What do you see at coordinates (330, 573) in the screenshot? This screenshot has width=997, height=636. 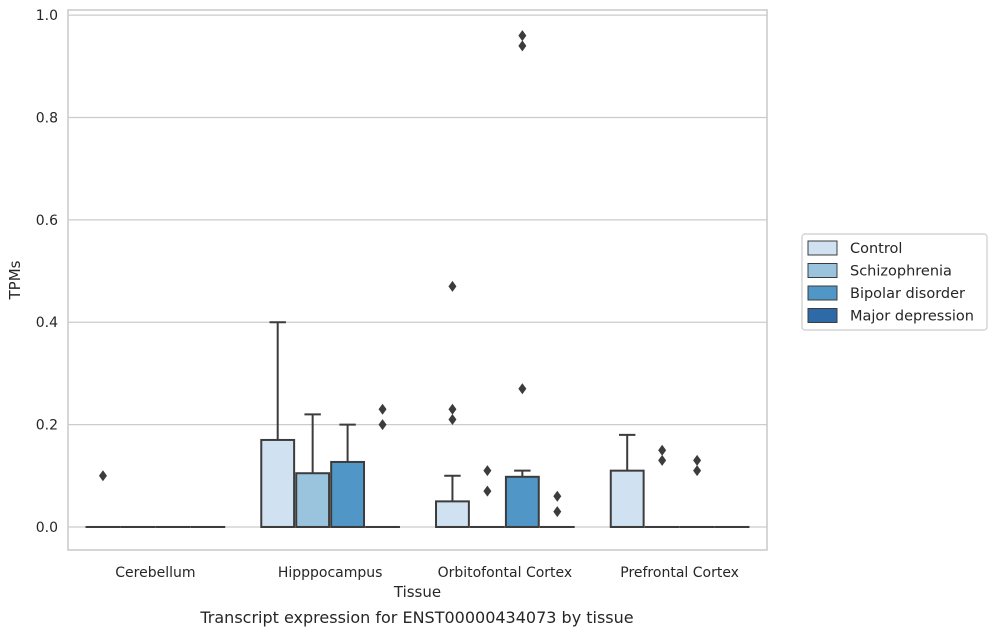 I see `x-tick-label: Hipppocampus` at bounding box center [330, 573].